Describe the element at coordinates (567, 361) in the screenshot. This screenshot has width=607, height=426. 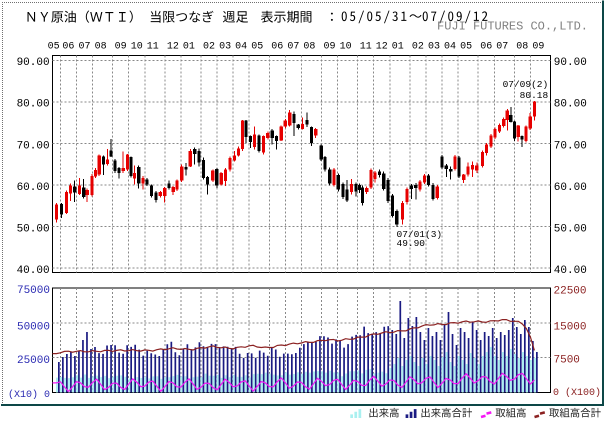
I see `svg-text: 7500` at that location.